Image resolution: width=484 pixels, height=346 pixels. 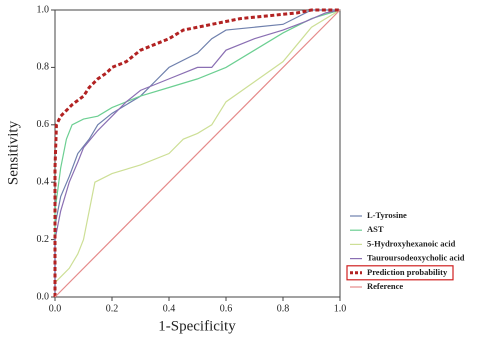 What do you see at coordinates (407, 272) in the screenshot?
I see `legend-label: Prediction probability` at bounding box center [407, 272].